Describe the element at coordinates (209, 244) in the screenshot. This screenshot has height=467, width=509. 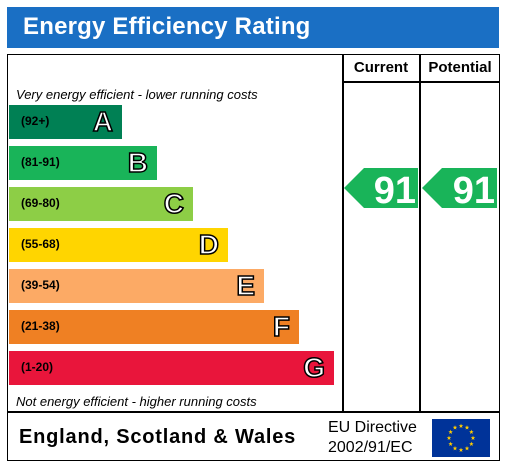
I see `band-letter-label: D` at that location.